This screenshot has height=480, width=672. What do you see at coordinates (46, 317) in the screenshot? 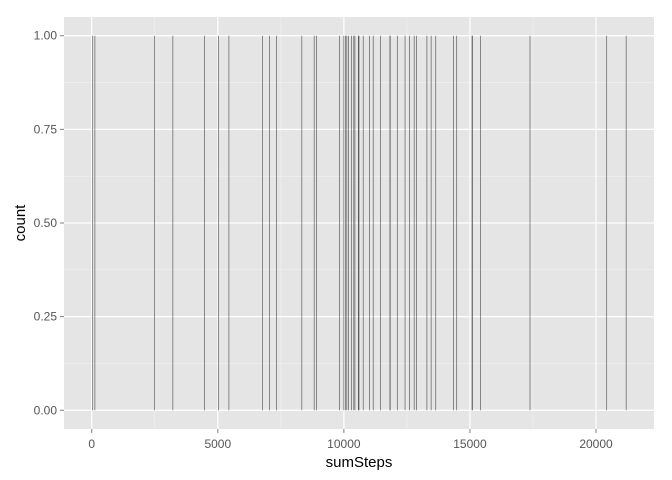
I see `y-tick-label: 0.25` at bounding box center [46, 317].